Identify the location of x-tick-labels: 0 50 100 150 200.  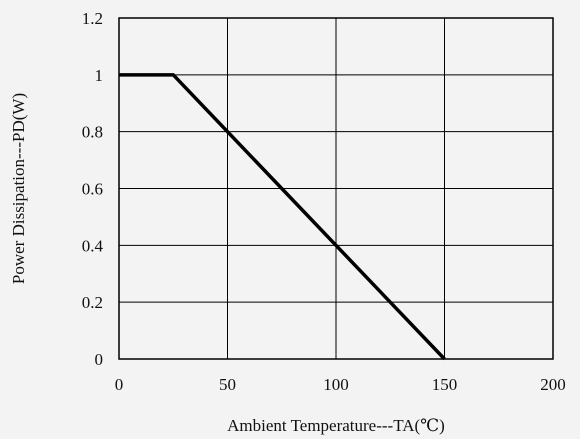
(340, 384).